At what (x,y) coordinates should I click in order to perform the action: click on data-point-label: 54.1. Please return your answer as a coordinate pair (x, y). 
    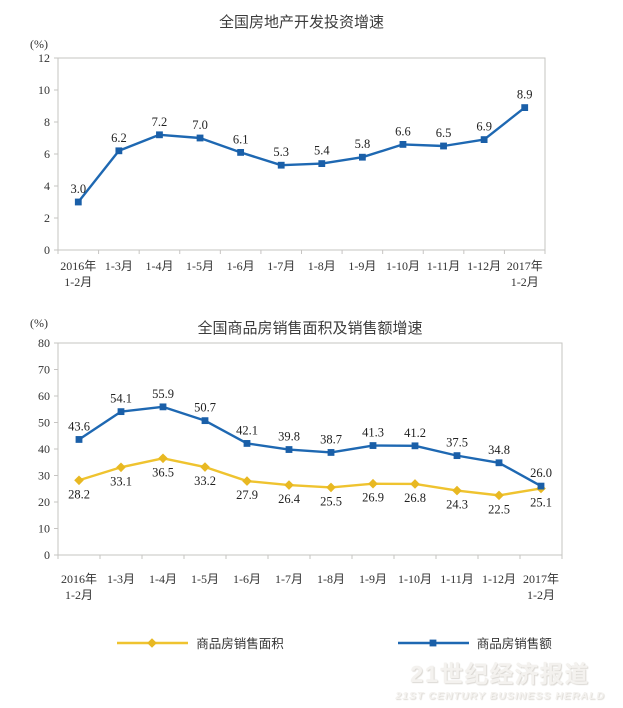
    Looking at the image, I should click on (121, 399).